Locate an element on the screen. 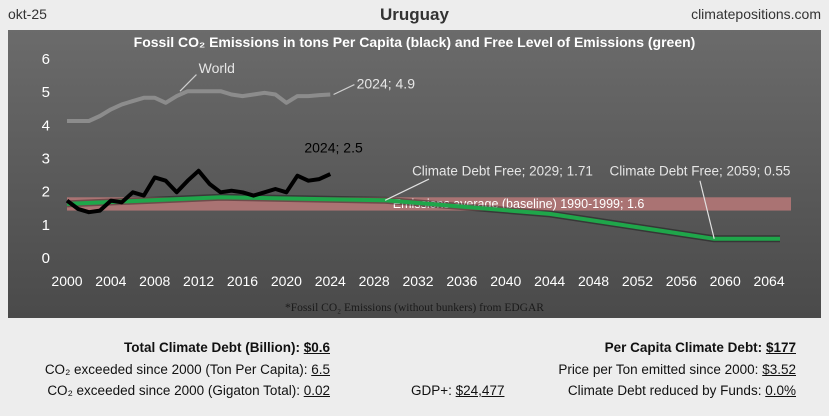 This screenshot has height=416, width=829. debt-free-2-label: Climate Debt Free; 2059; 0.55 is located at coordinates (700, 171).